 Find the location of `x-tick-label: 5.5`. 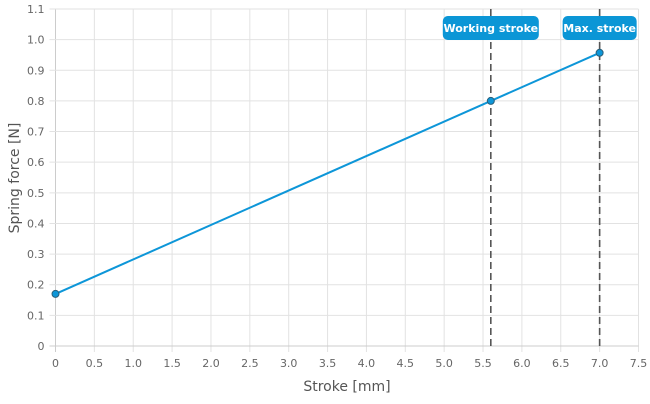

x-tick-label: 5.5 is located at coordinates (483, 363).